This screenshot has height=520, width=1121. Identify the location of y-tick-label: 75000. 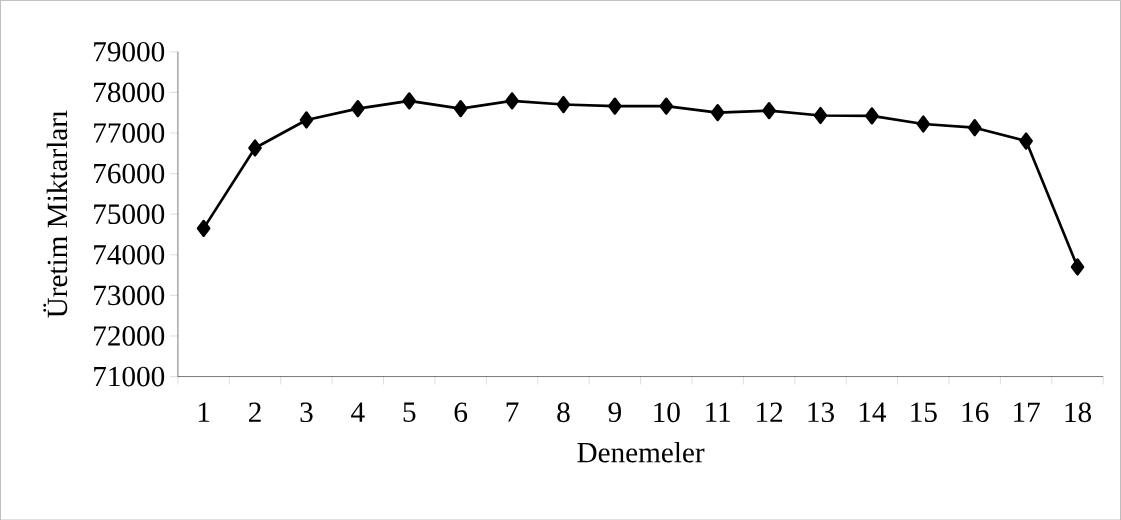
(129, 214).